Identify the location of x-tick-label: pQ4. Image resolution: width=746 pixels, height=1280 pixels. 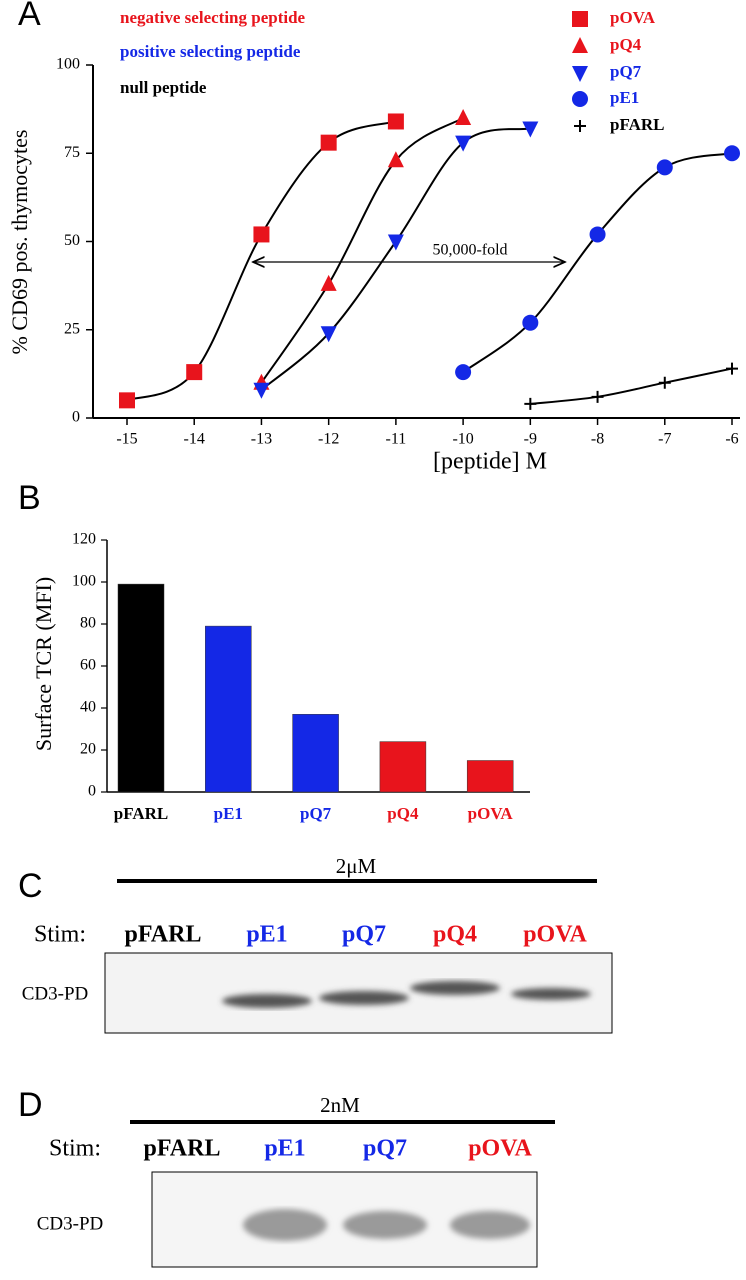
(403, 813).